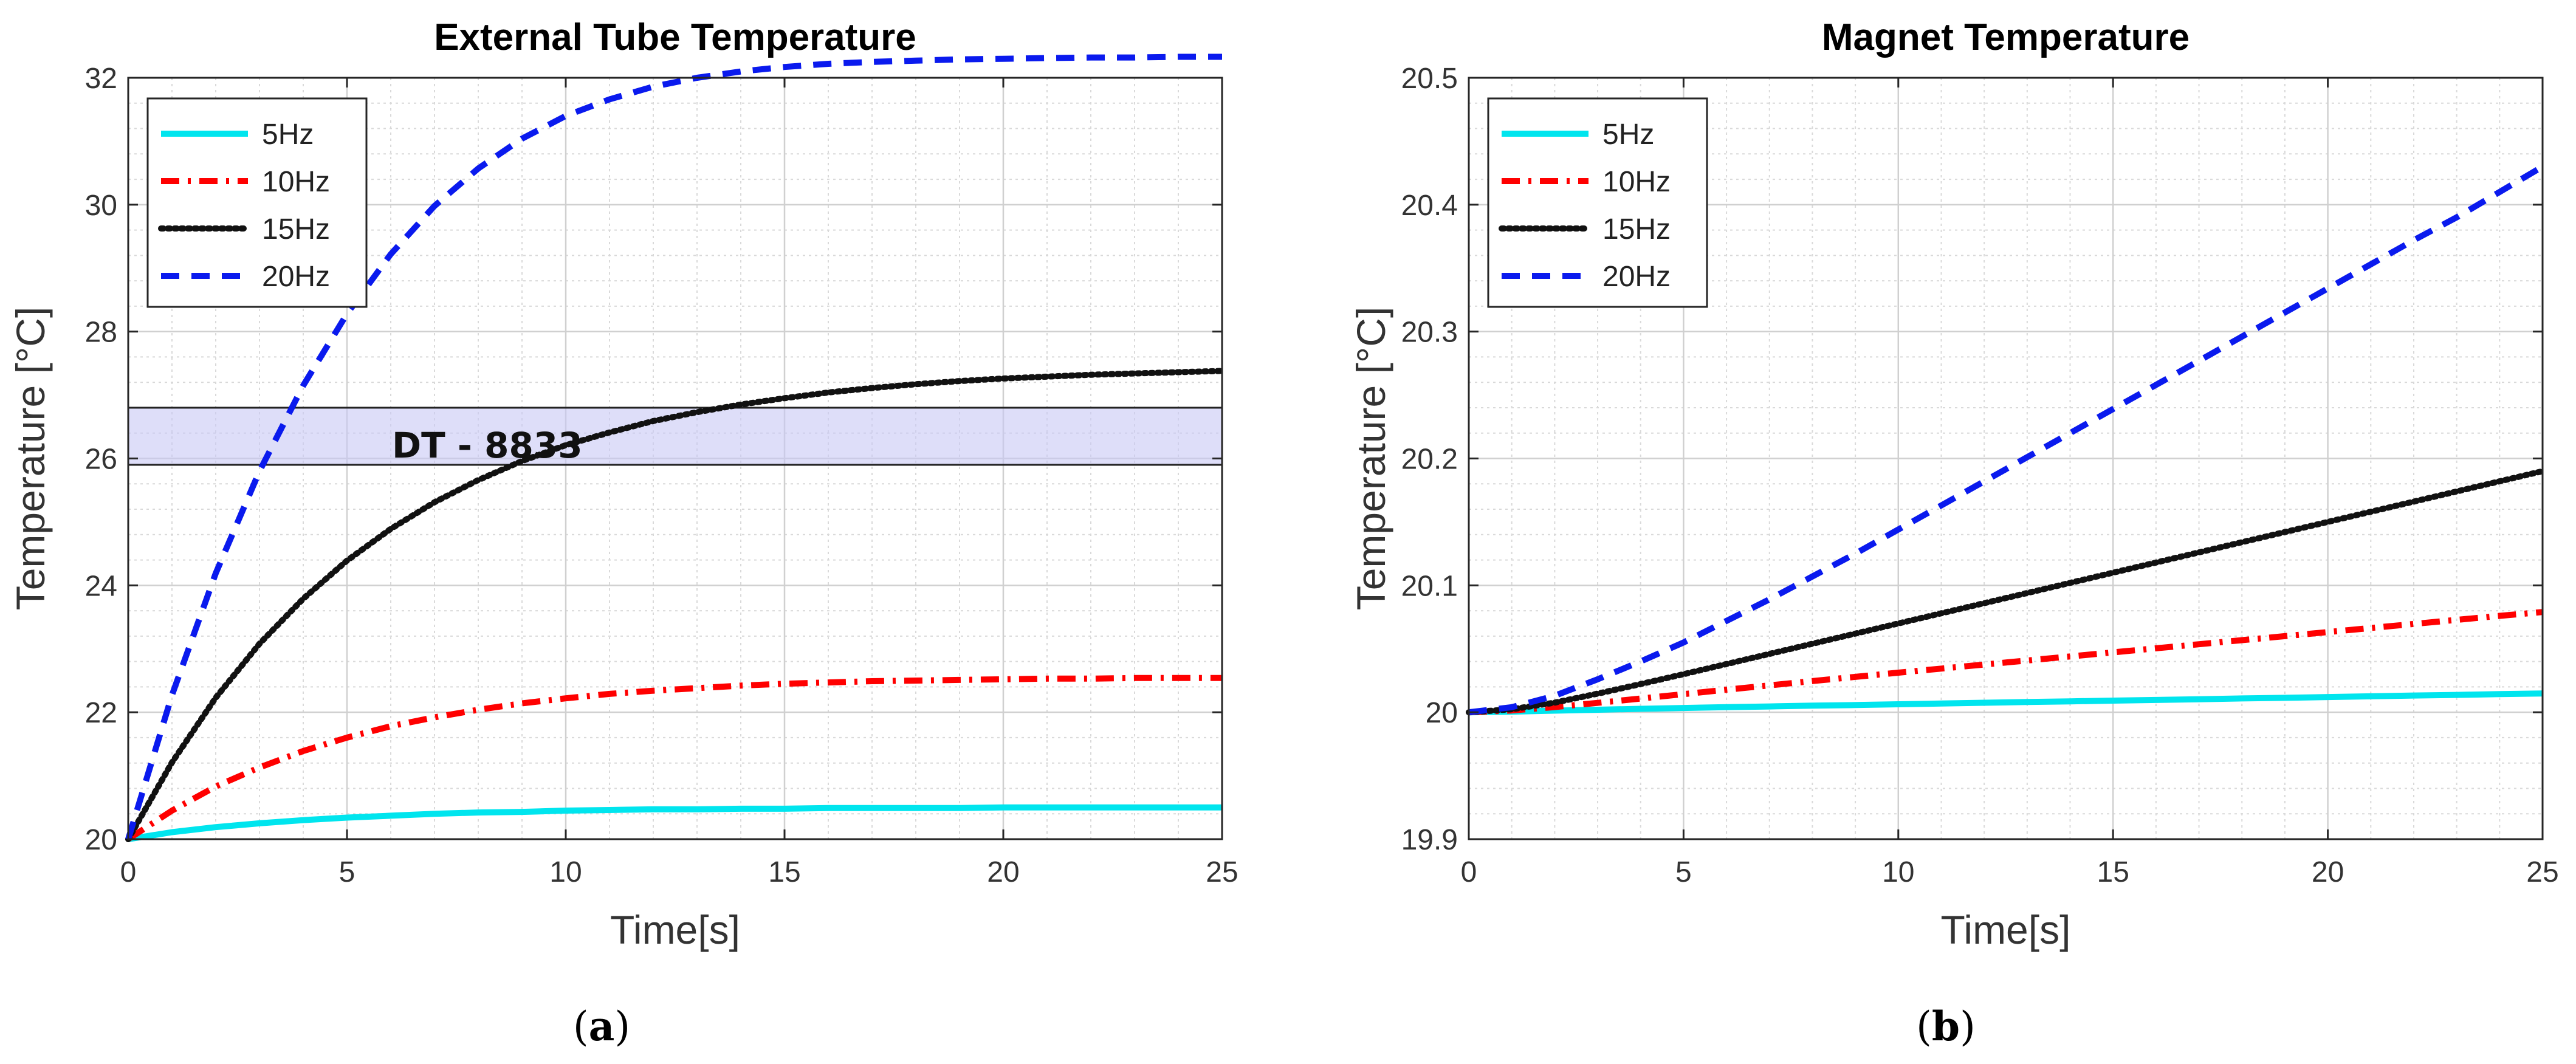 The width and height of the screenshot is (2576, 1064). I want to click on series-line-15hz, so click(2006, 592).